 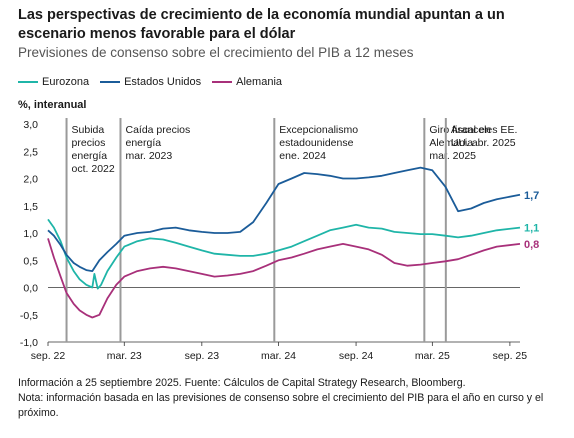 What do you see at coordinates (89, 143) in the screenshot?
I see `event-annotation: precios` at bounding box center [89, 143].